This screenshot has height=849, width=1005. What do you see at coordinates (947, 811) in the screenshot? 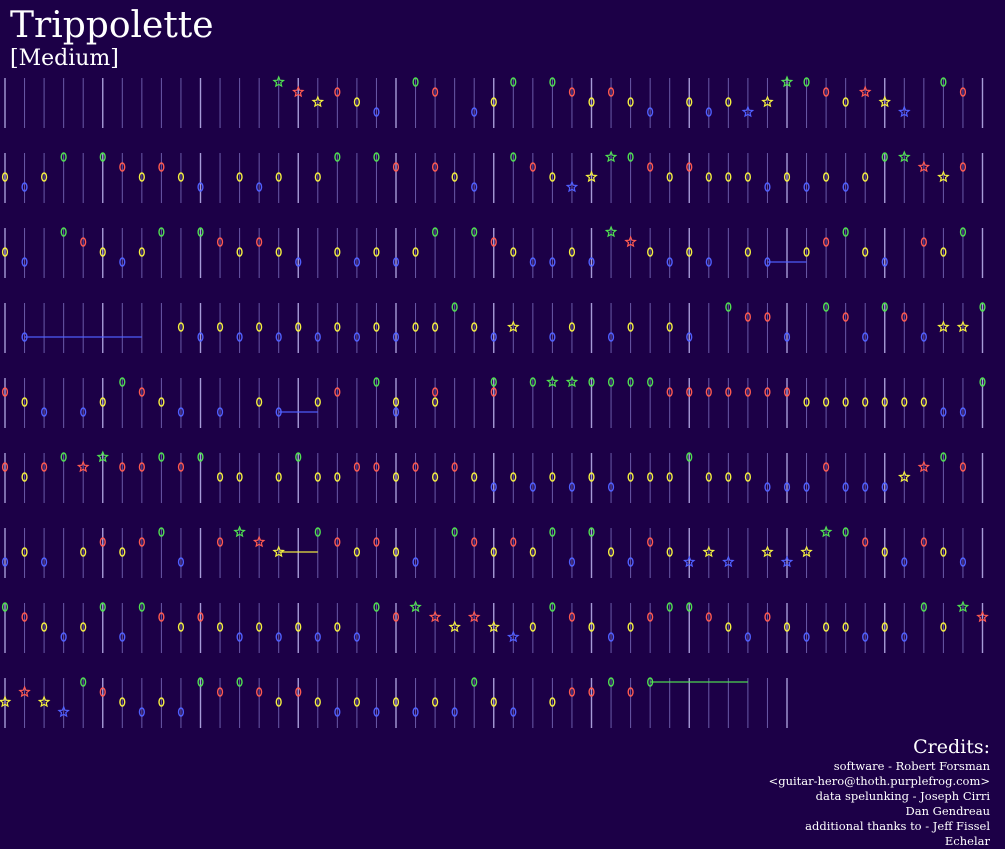
I see `credit-line: Dan Gendreau` at bounding box center [947, 811].